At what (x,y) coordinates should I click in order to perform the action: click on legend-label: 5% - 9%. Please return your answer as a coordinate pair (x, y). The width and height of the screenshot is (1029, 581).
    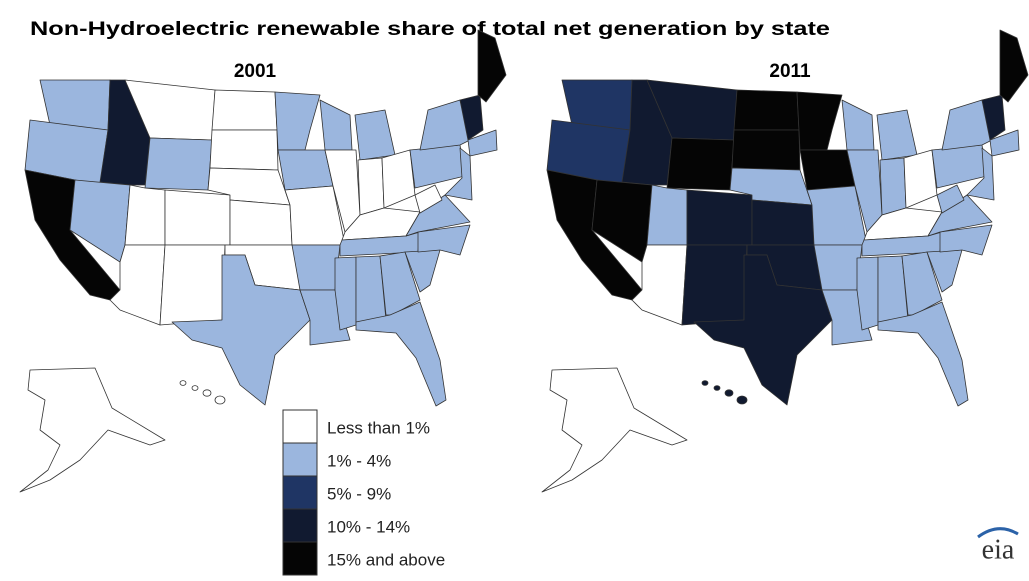
    Looking at the image, I should click on (359, 493).